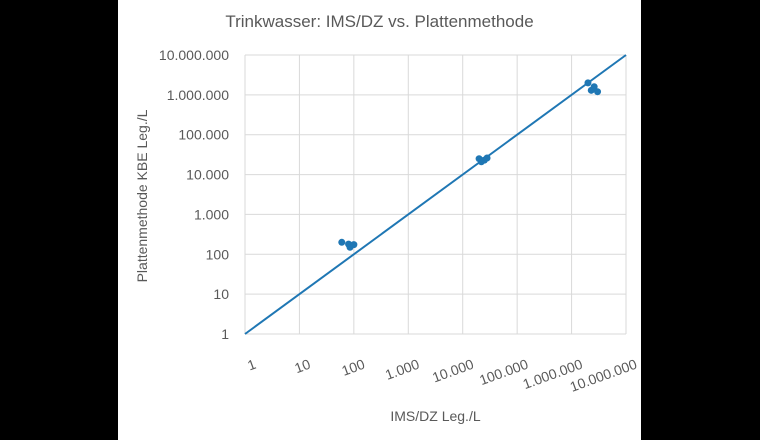 The image size is (760, 440). Describe the element at coordinates (453, 371) in the screenshot. I see `x-tick-label: 10.000` at that location.